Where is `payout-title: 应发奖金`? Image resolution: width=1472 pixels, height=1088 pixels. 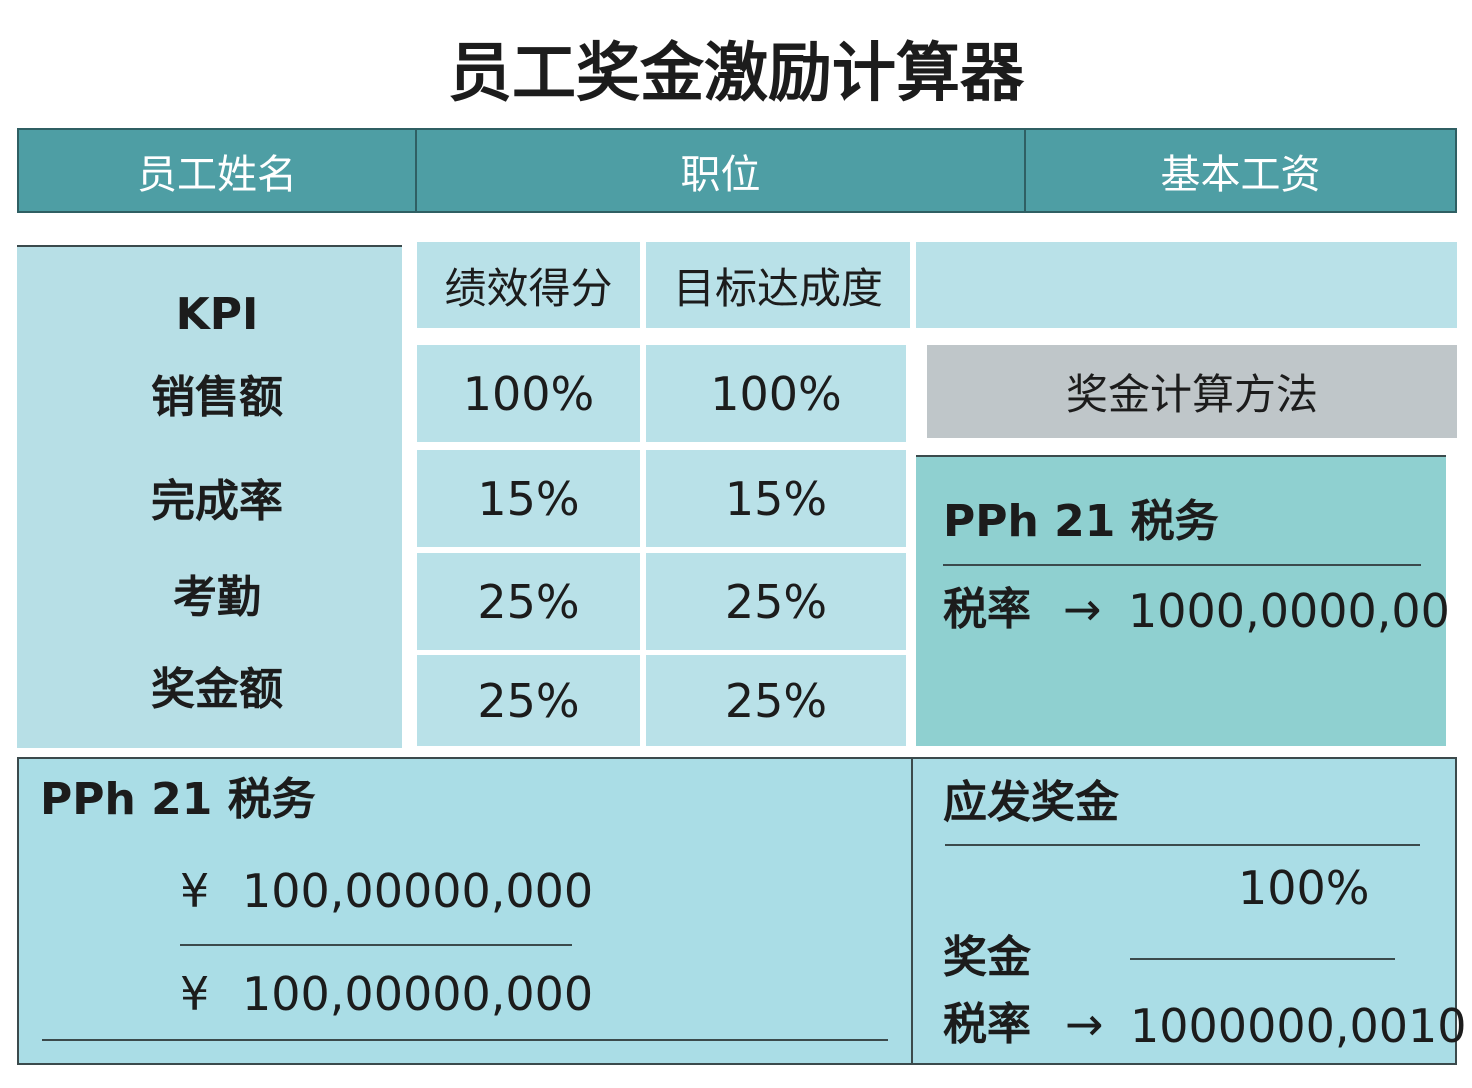 payout-title: 应发奖金 is located at coordinates (1031, 802).